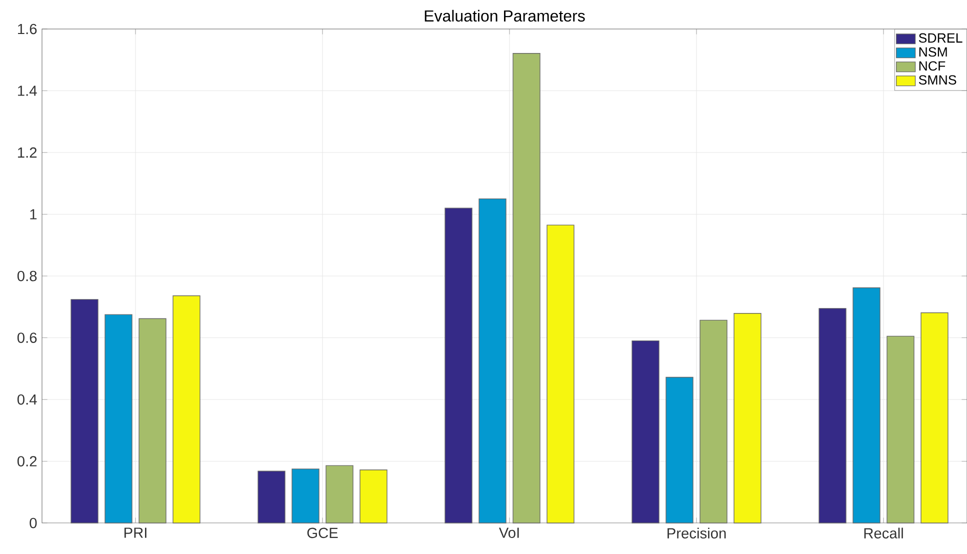 The width and height of the screenshot is (967, 554). I want to click on y-tick-label: 1.6, so click(27, 29).